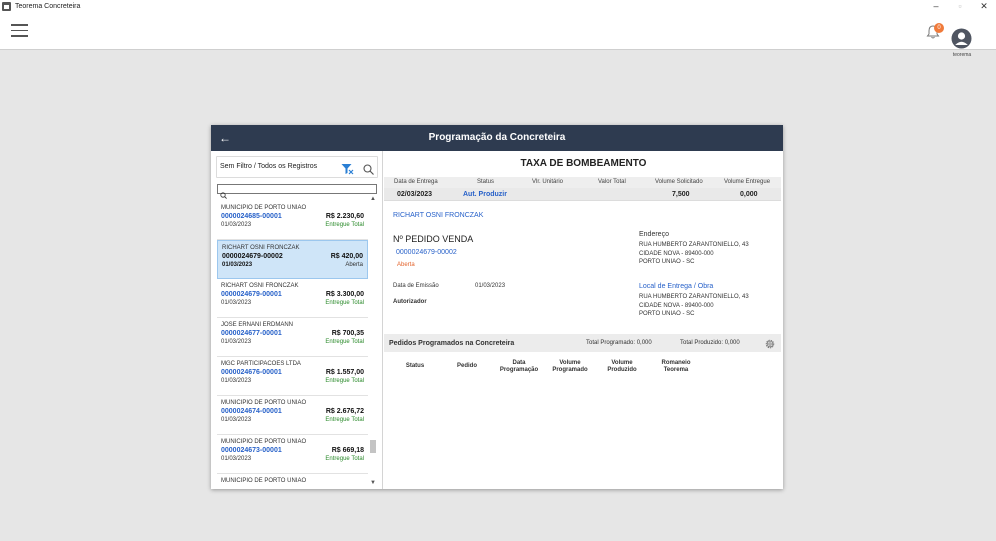 The height and width of the screenshot is (541, 996). I want to click on list-item-order: 0000024674-00001, so click(251, 411).